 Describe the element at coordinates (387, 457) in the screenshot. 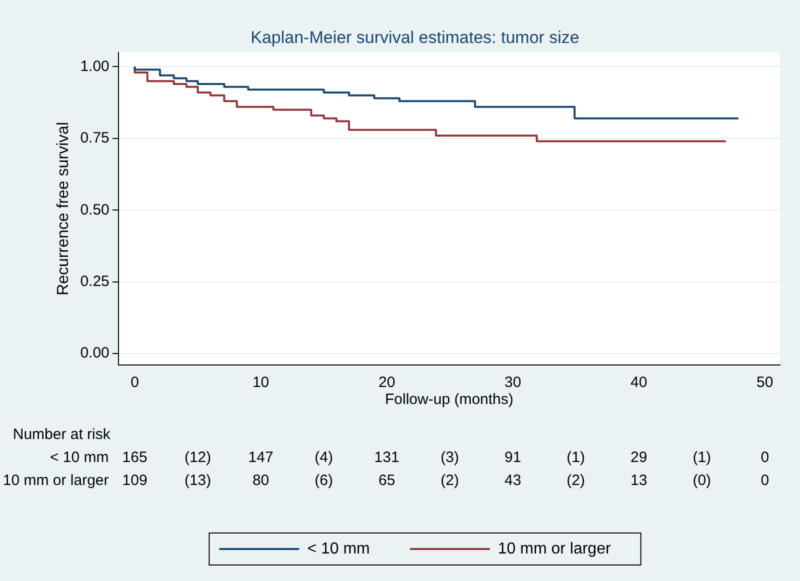

I see `text: 131` at that location.